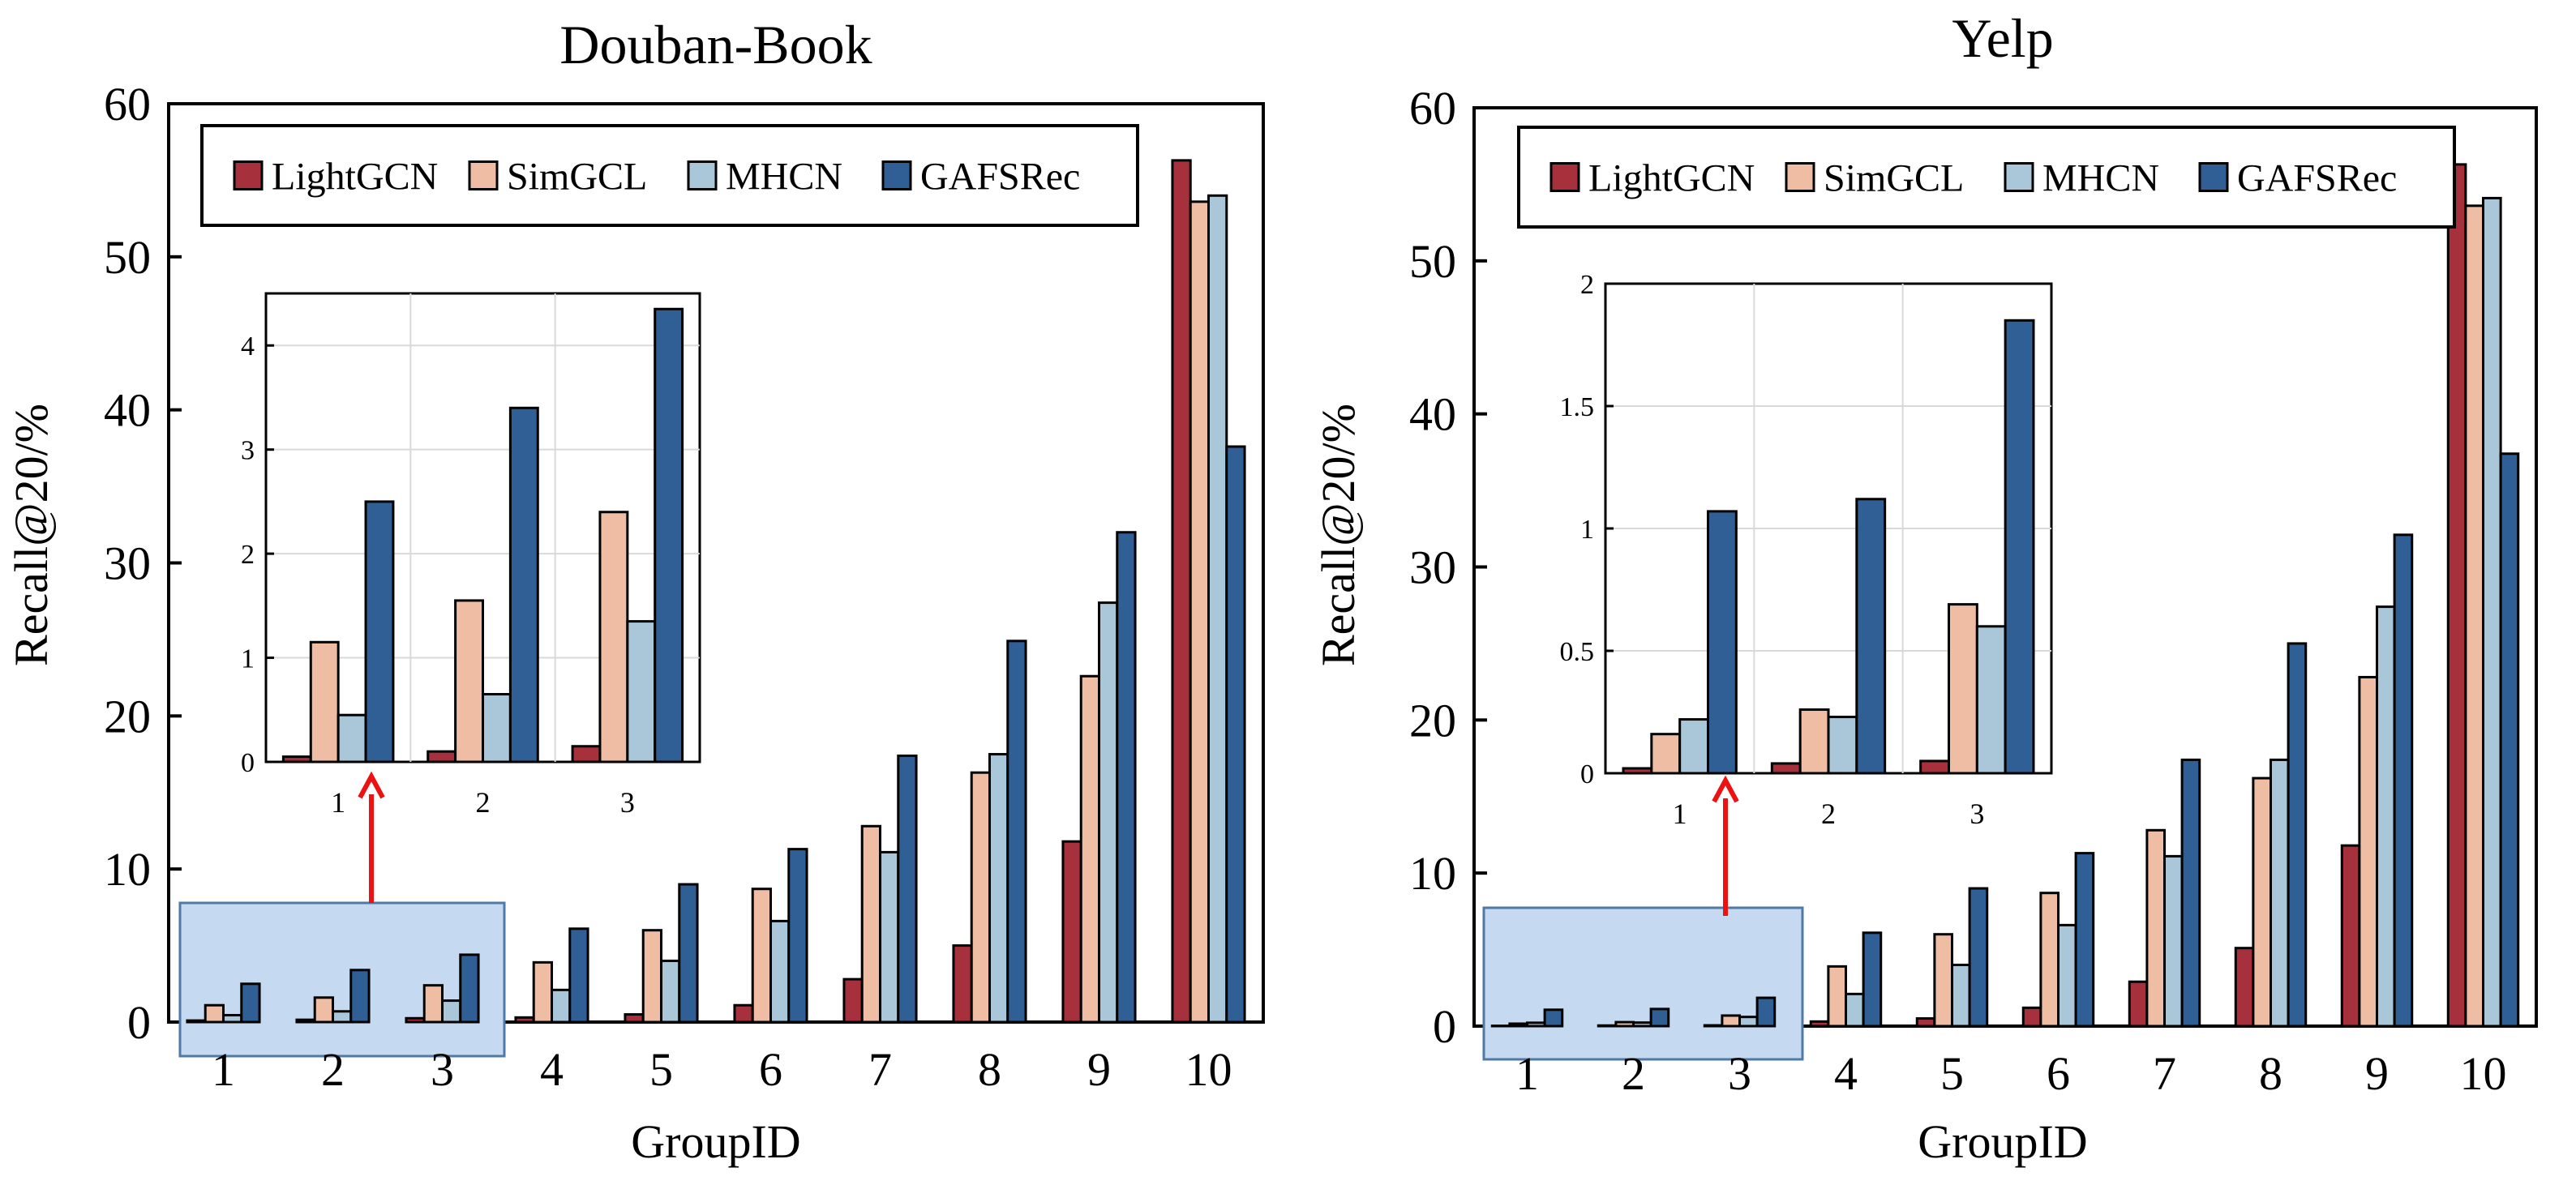 The width and height of the screenshot is (2576, 1202). What do you see at coordinates (989, 1069) in the screenshot?
I see `x-tick-label: 8` at bounding box center [989, 1069].